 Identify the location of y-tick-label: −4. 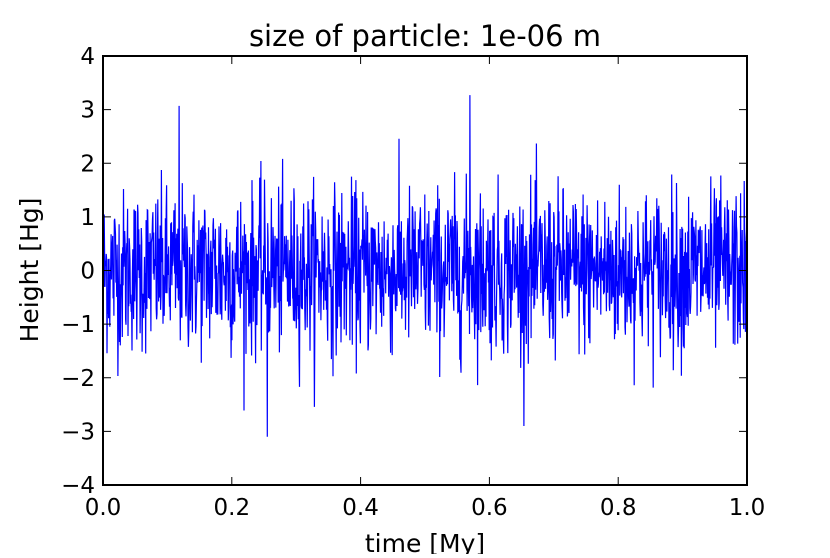
(78, 486).